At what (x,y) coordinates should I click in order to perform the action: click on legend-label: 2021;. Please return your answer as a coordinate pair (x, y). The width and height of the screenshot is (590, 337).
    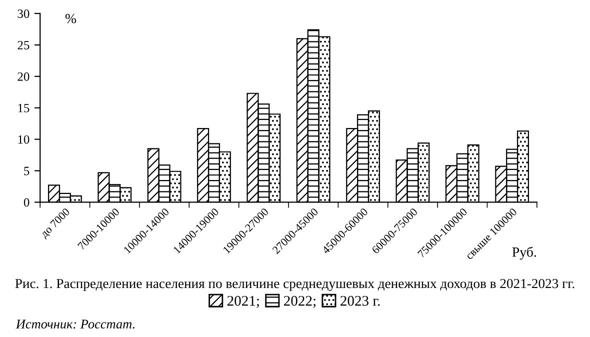
    Looking at the image, I should click on (243, 302).